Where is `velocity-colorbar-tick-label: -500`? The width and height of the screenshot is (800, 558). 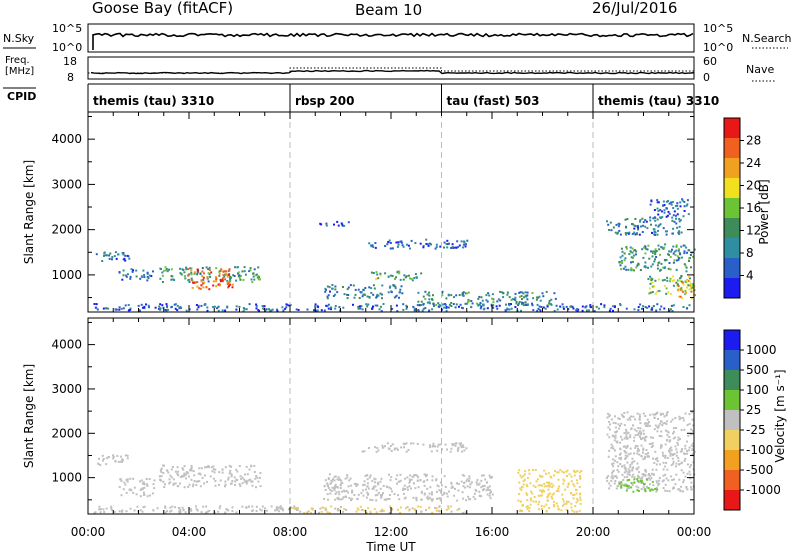 velocity-colorbar-tick-label: -500 is located at coordinates (759, 470).